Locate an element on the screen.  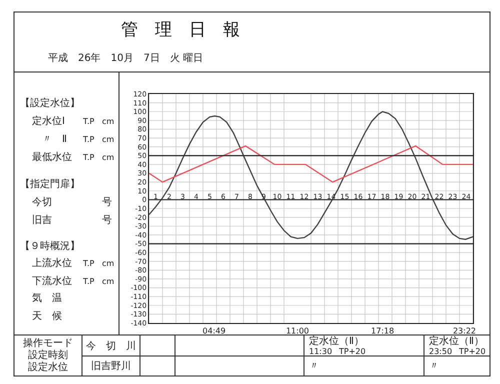
text: 操作モード is located at coordinates (48, 343).